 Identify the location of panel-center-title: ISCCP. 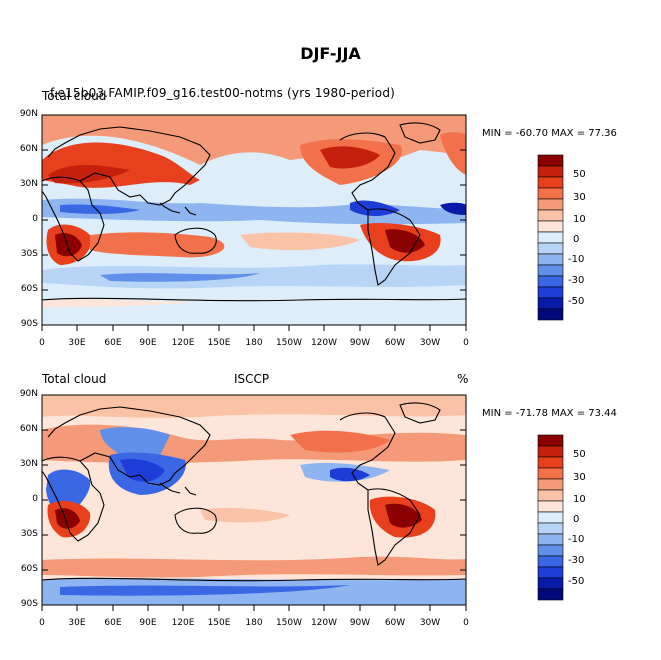
(252, 379).